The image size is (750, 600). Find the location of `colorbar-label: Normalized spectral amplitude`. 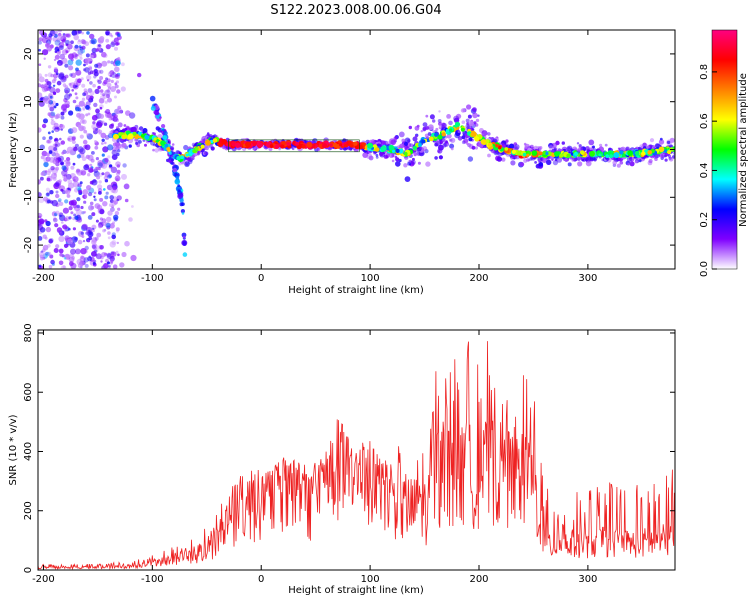

colorbar-label: Normalized spectral amplitude is located at coordinates (743, 150).